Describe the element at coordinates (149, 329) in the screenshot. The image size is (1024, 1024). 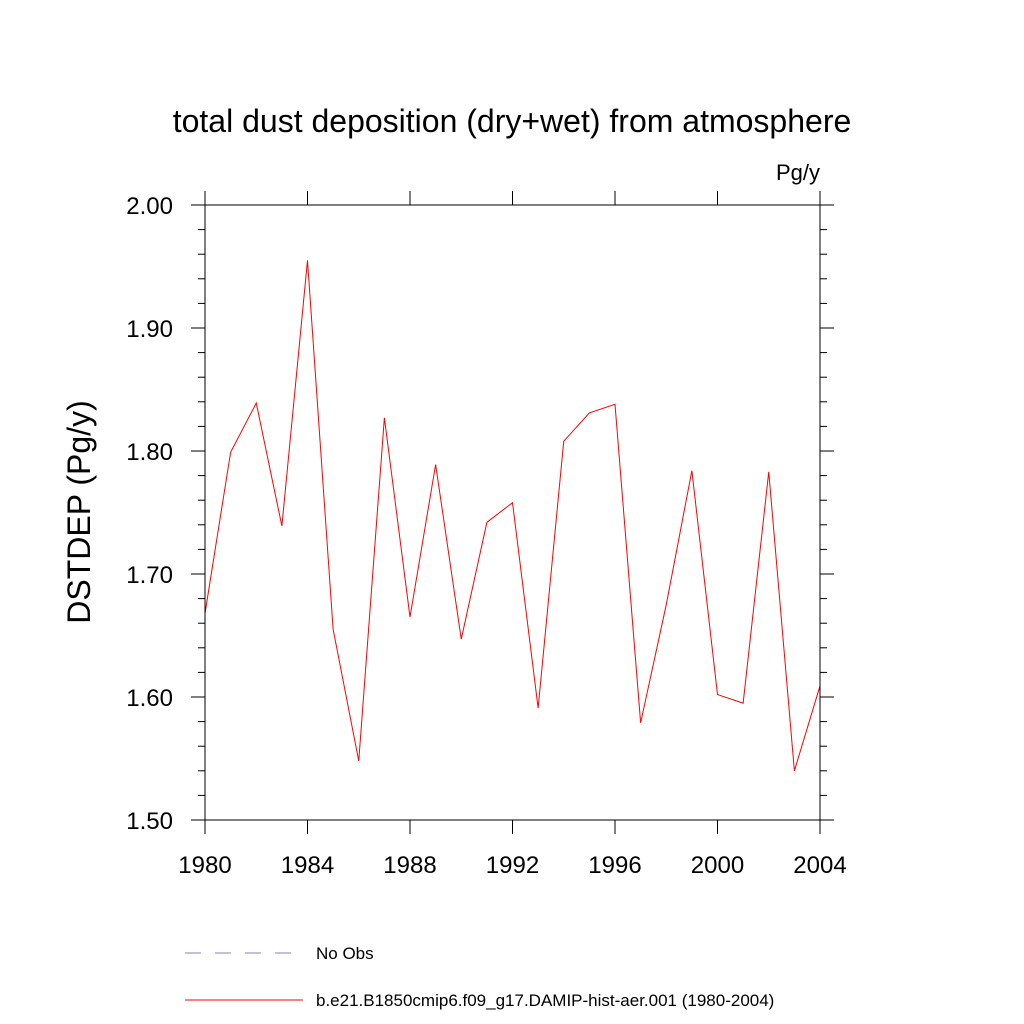
I see `y-tick-label: 1.90` at that location.